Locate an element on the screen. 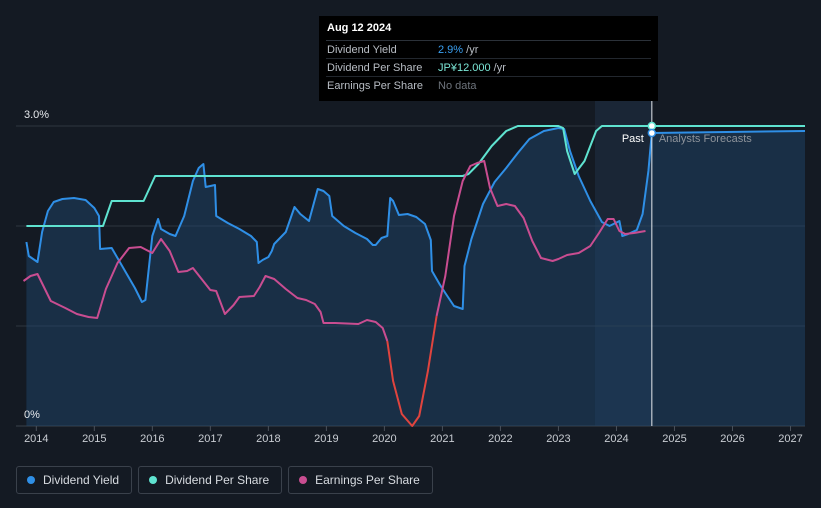 The image size is (821, 508). legend-item-dividend-per-share: Dividend Per Share is located at coordinates (210, 480).